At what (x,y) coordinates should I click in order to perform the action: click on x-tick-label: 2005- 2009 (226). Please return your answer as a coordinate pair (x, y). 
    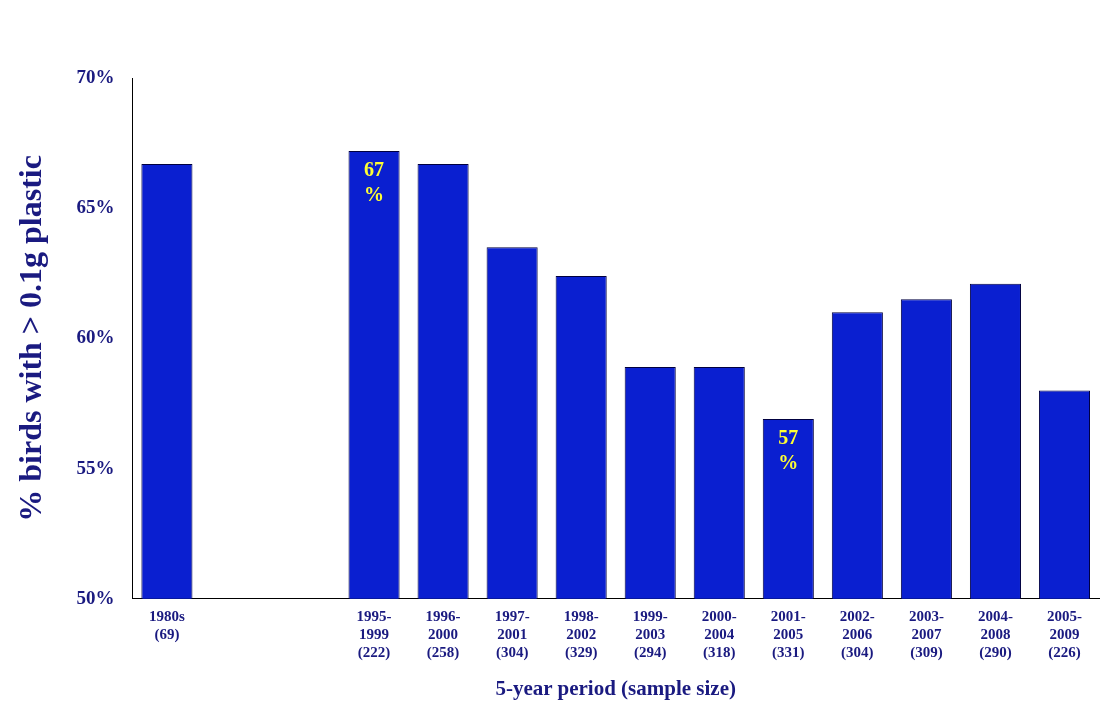
    Looking at the image, I should click on (1064, 634).